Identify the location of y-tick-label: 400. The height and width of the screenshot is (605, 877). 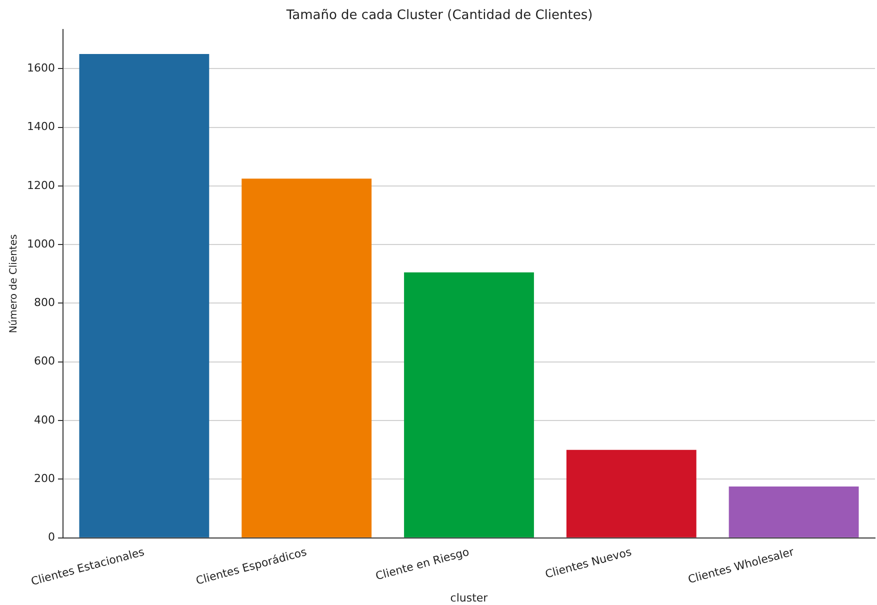
(44, 419).